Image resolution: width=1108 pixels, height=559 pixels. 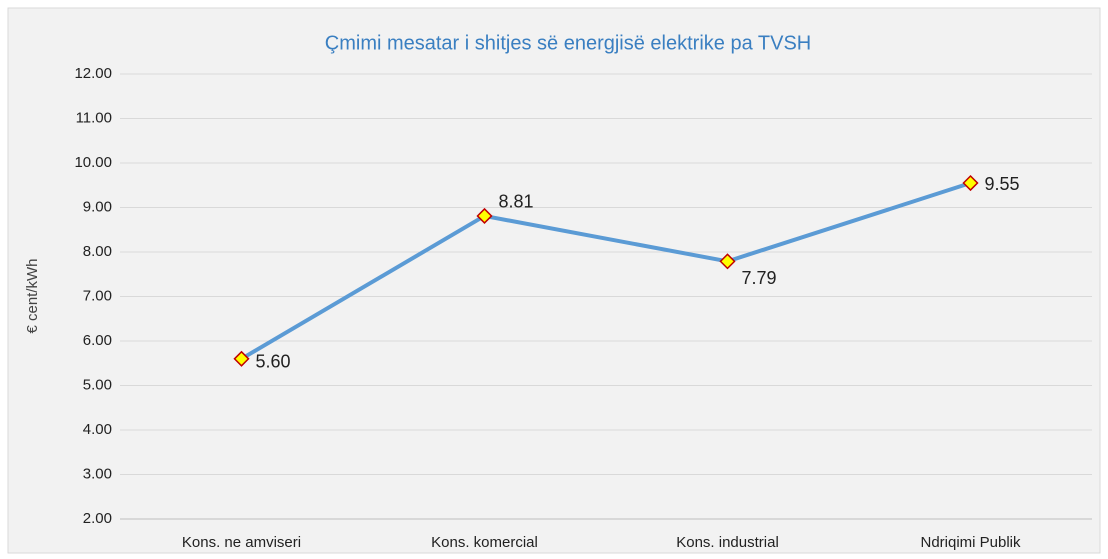 I want to click on y-tick-label: 9.00, so click(x=97, y=206).